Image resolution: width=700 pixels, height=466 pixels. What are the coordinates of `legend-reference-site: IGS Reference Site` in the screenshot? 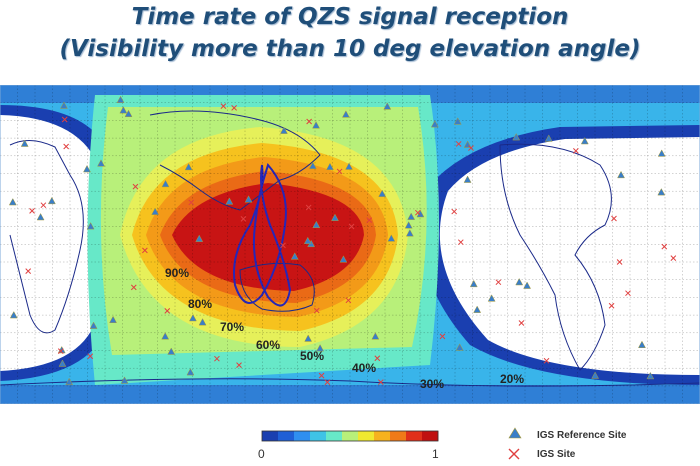 It's located at (582, 435).